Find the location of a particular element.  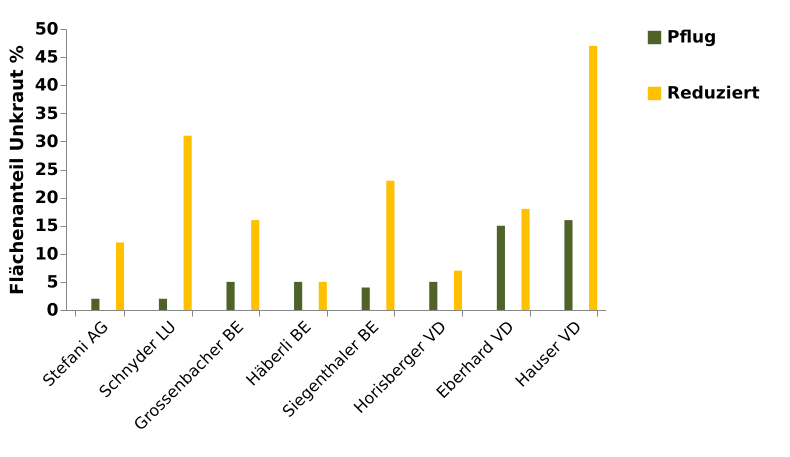

y-tick-label: 5 is located at coordinates (52, 282).